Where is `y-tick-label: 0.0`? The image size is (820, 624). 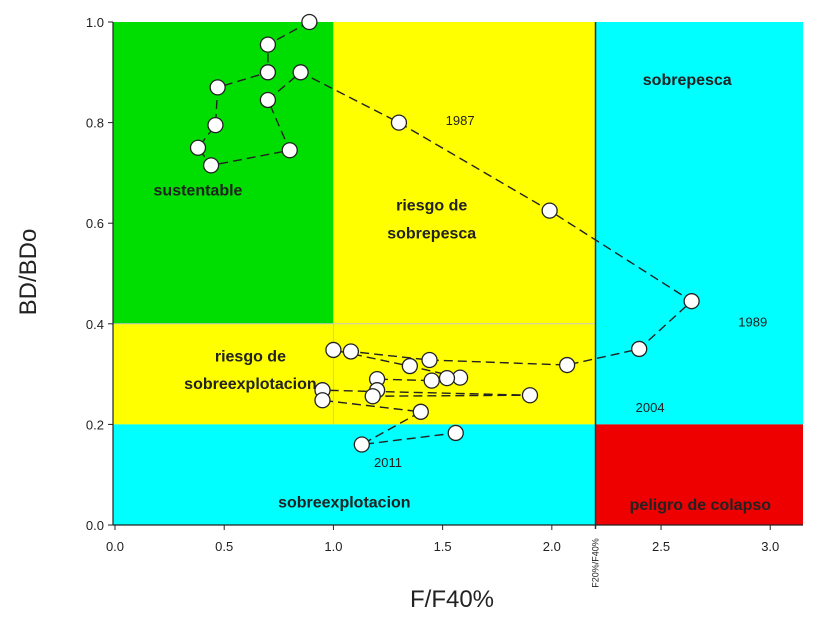
y-tick-label: 0.0 is located at coordinates (95, 525).